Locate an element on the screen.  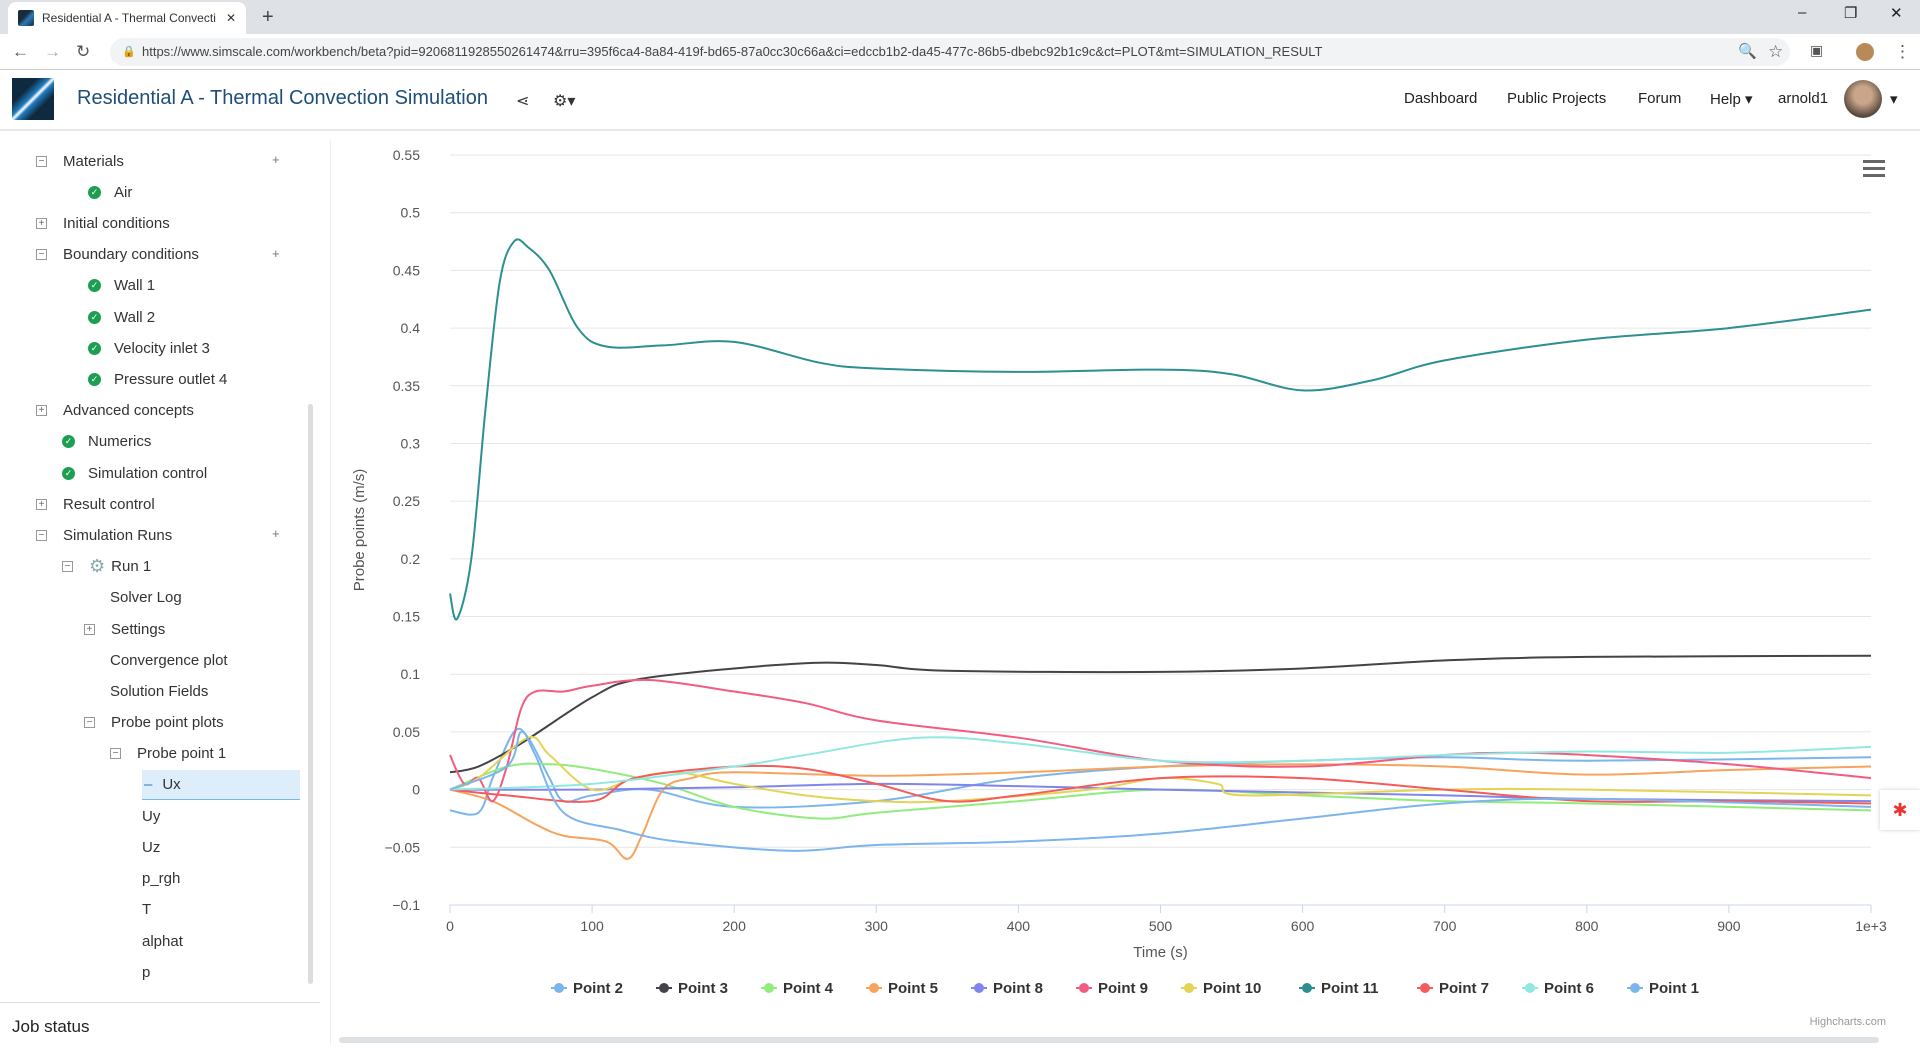
restore-icon: ❐ is located at coordinates (1851, 13).